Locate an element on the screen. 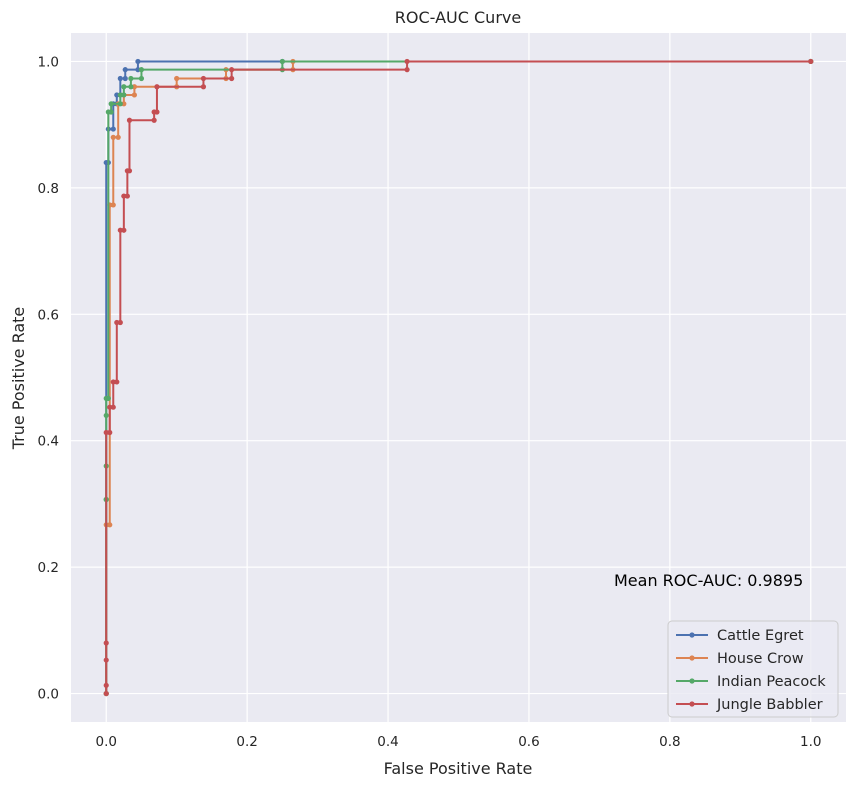 The image size is (855, 787). y-tick-label: 1.0 is located at coordinates (48, 62).